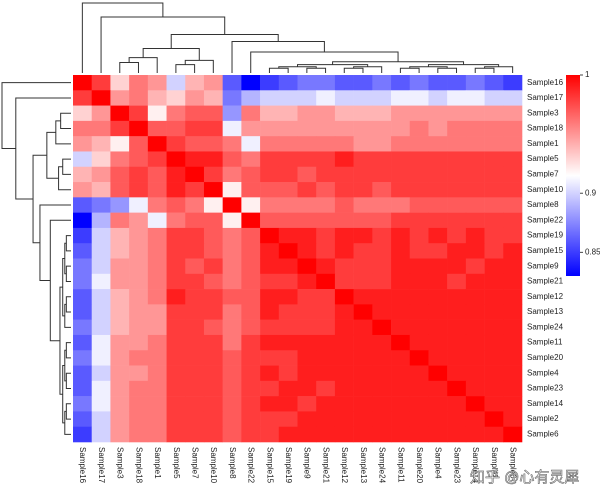 The image size is (600, 500). What do you see at coordinates (543, 112) in the screenshot?
I see `row-label: Sample3` at bounding box center [543, 112].